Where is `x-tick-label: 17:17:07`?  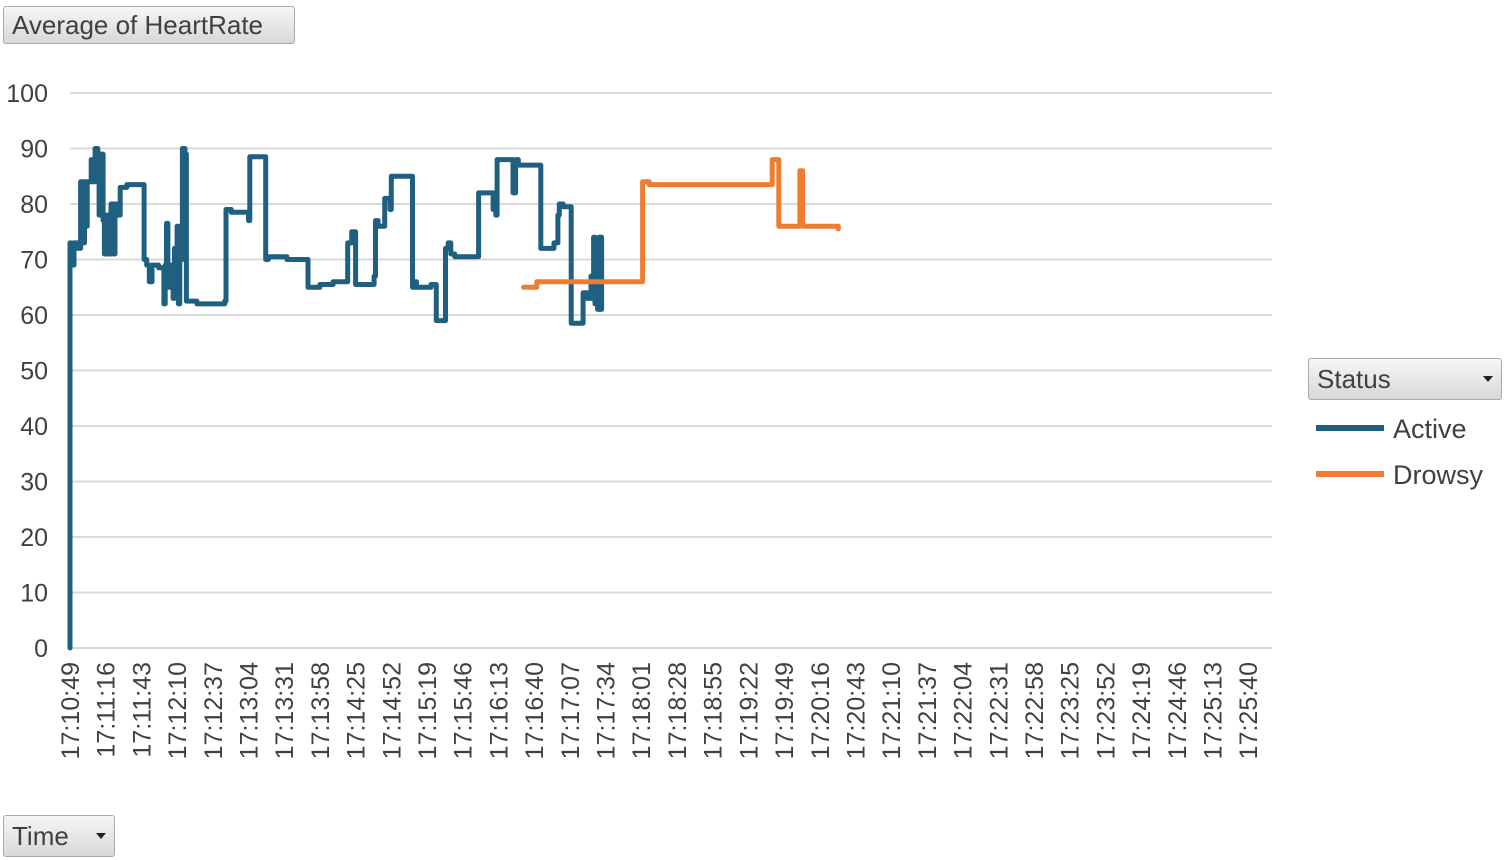 x-tick-label: 17:17:07 is located at coordinates (571, 710).